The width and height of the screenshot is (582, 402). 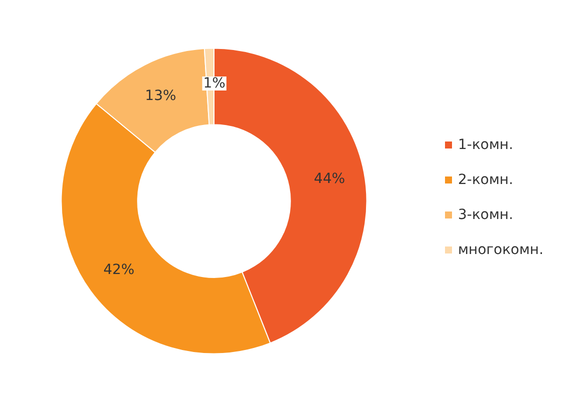 I want to click on data-label: 13%, so click(x=160, y=96).